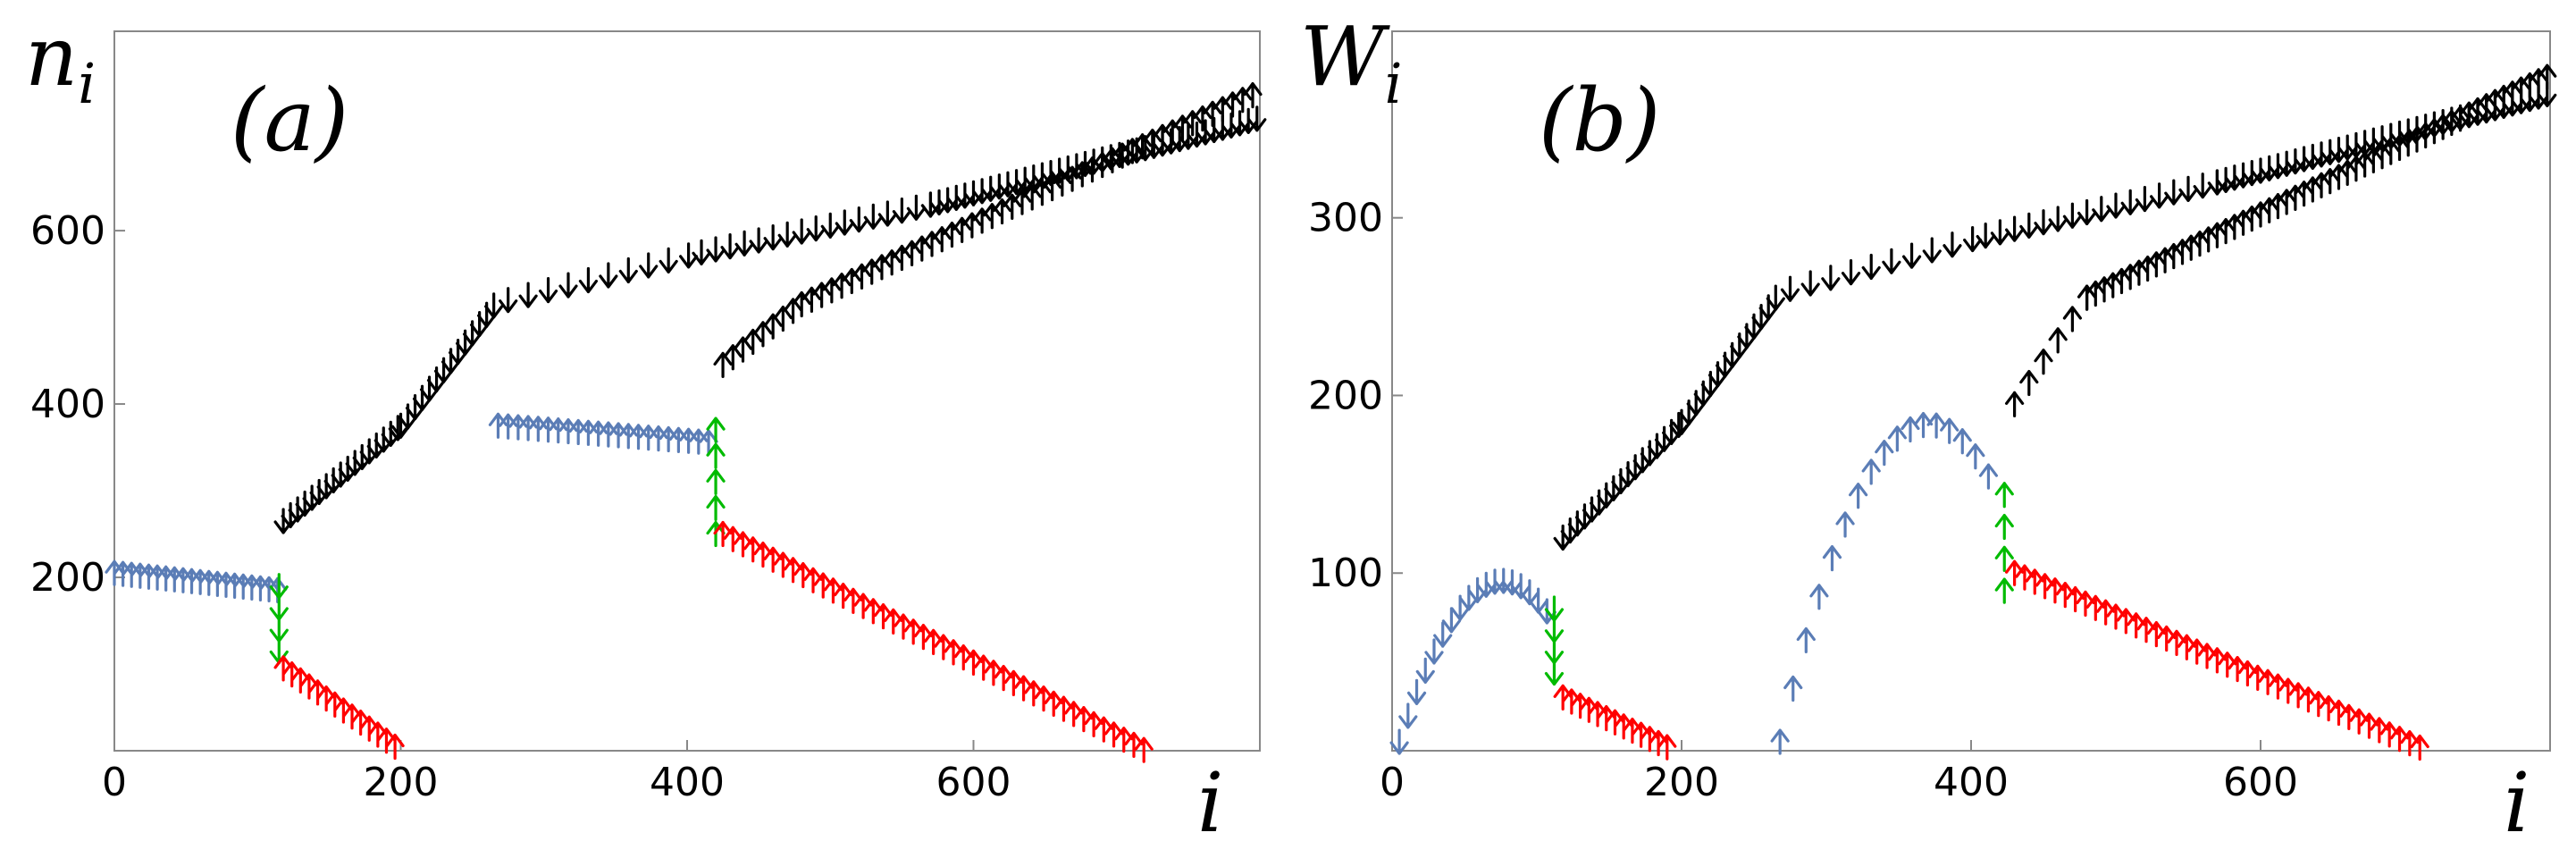 The image size is (2576, 841). What do you see at coordinates (1392, 783) in the screenshot?
I see `x-tick-label-b-0: 0` at bounding box center [1392, 783].